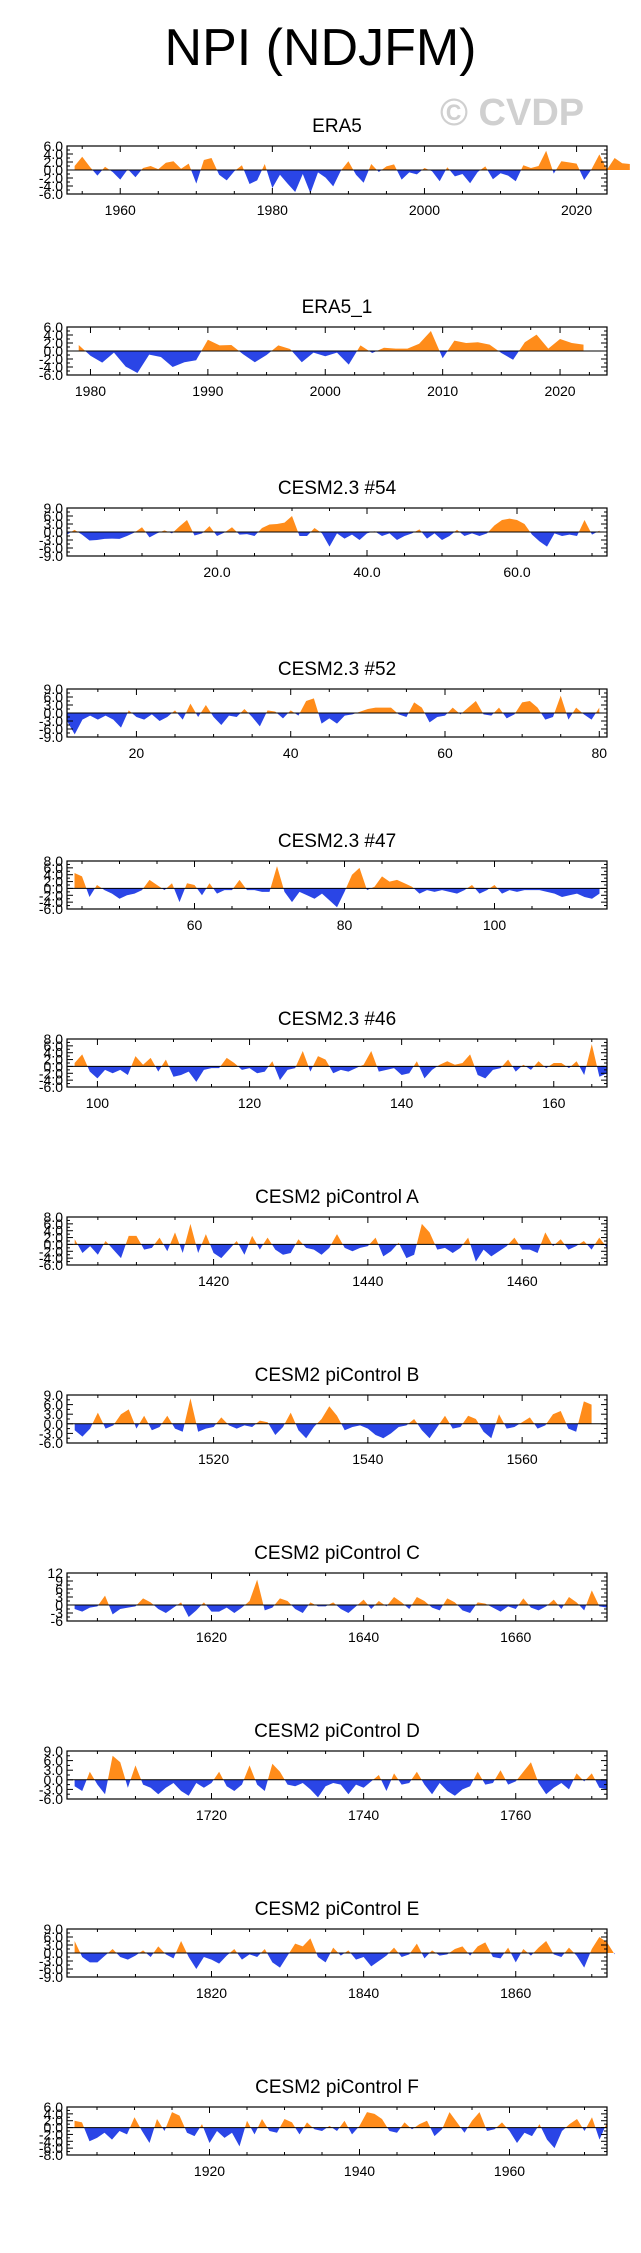  I want to click on y-tick-label: -8.0, so click(51, 2155).